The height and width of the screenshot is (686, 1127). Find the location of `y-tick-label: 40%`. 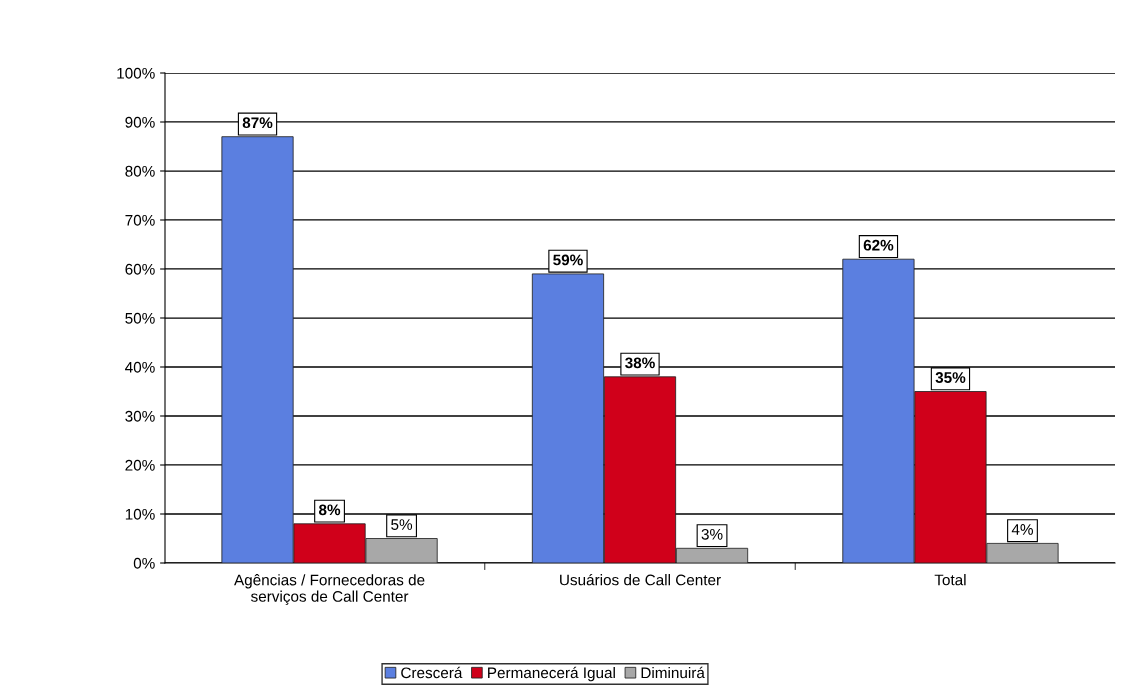

y-tick-label: 40% is located at coordinates (140, 367).